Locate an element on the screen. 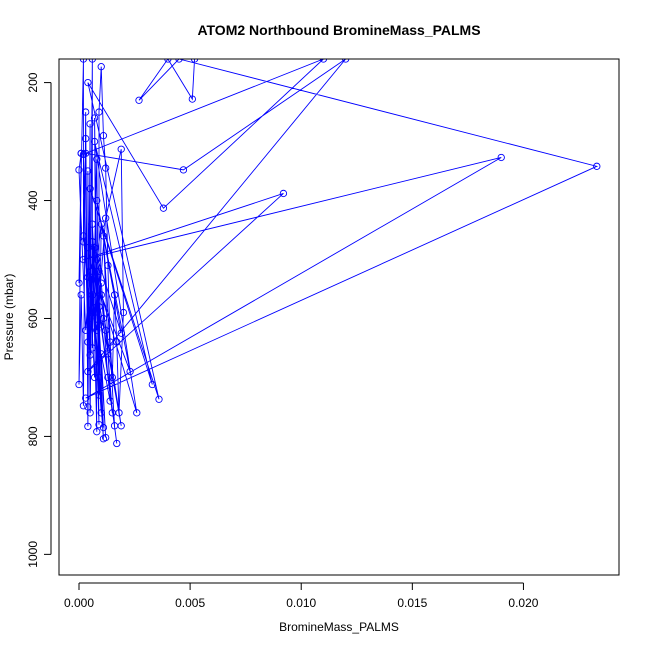 This screenshot has width=650, height=650. x-tick-label: 0.020 is located at coordinates (523, 603).